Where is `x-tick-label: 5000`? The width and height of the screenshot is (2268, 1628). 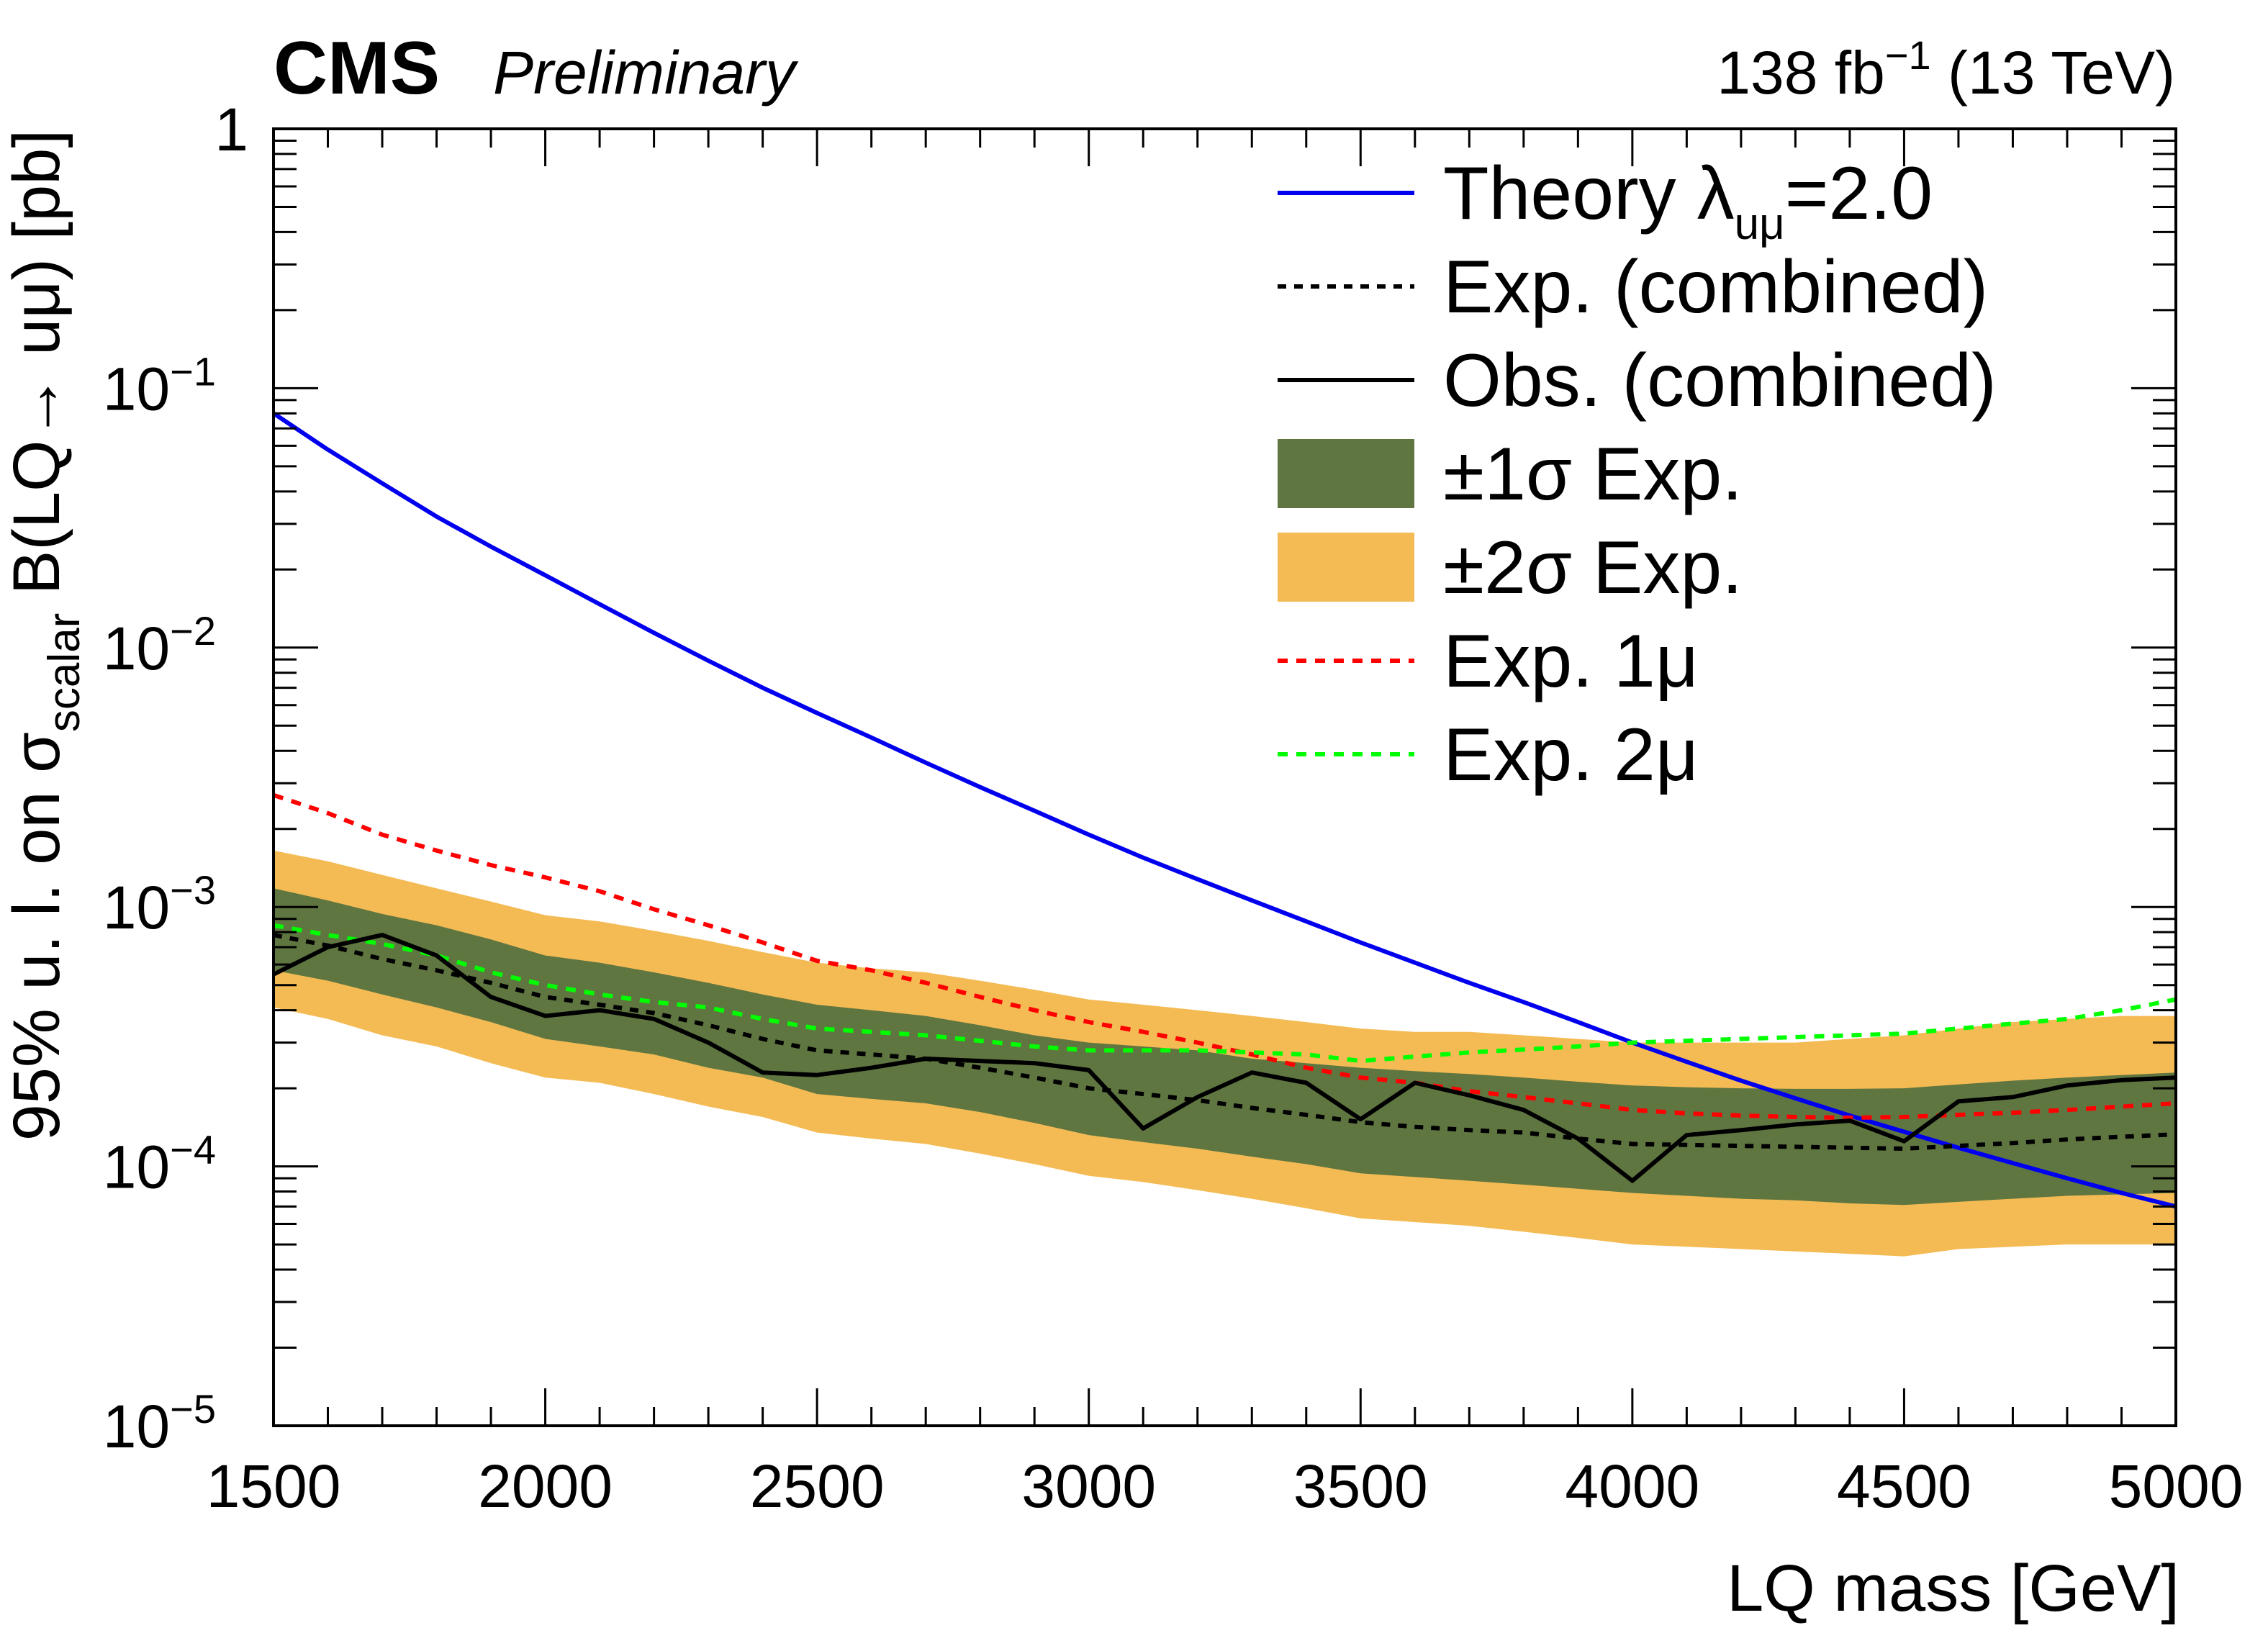
x-tick-label: 5000 is located at coordinates (2176, 1486).